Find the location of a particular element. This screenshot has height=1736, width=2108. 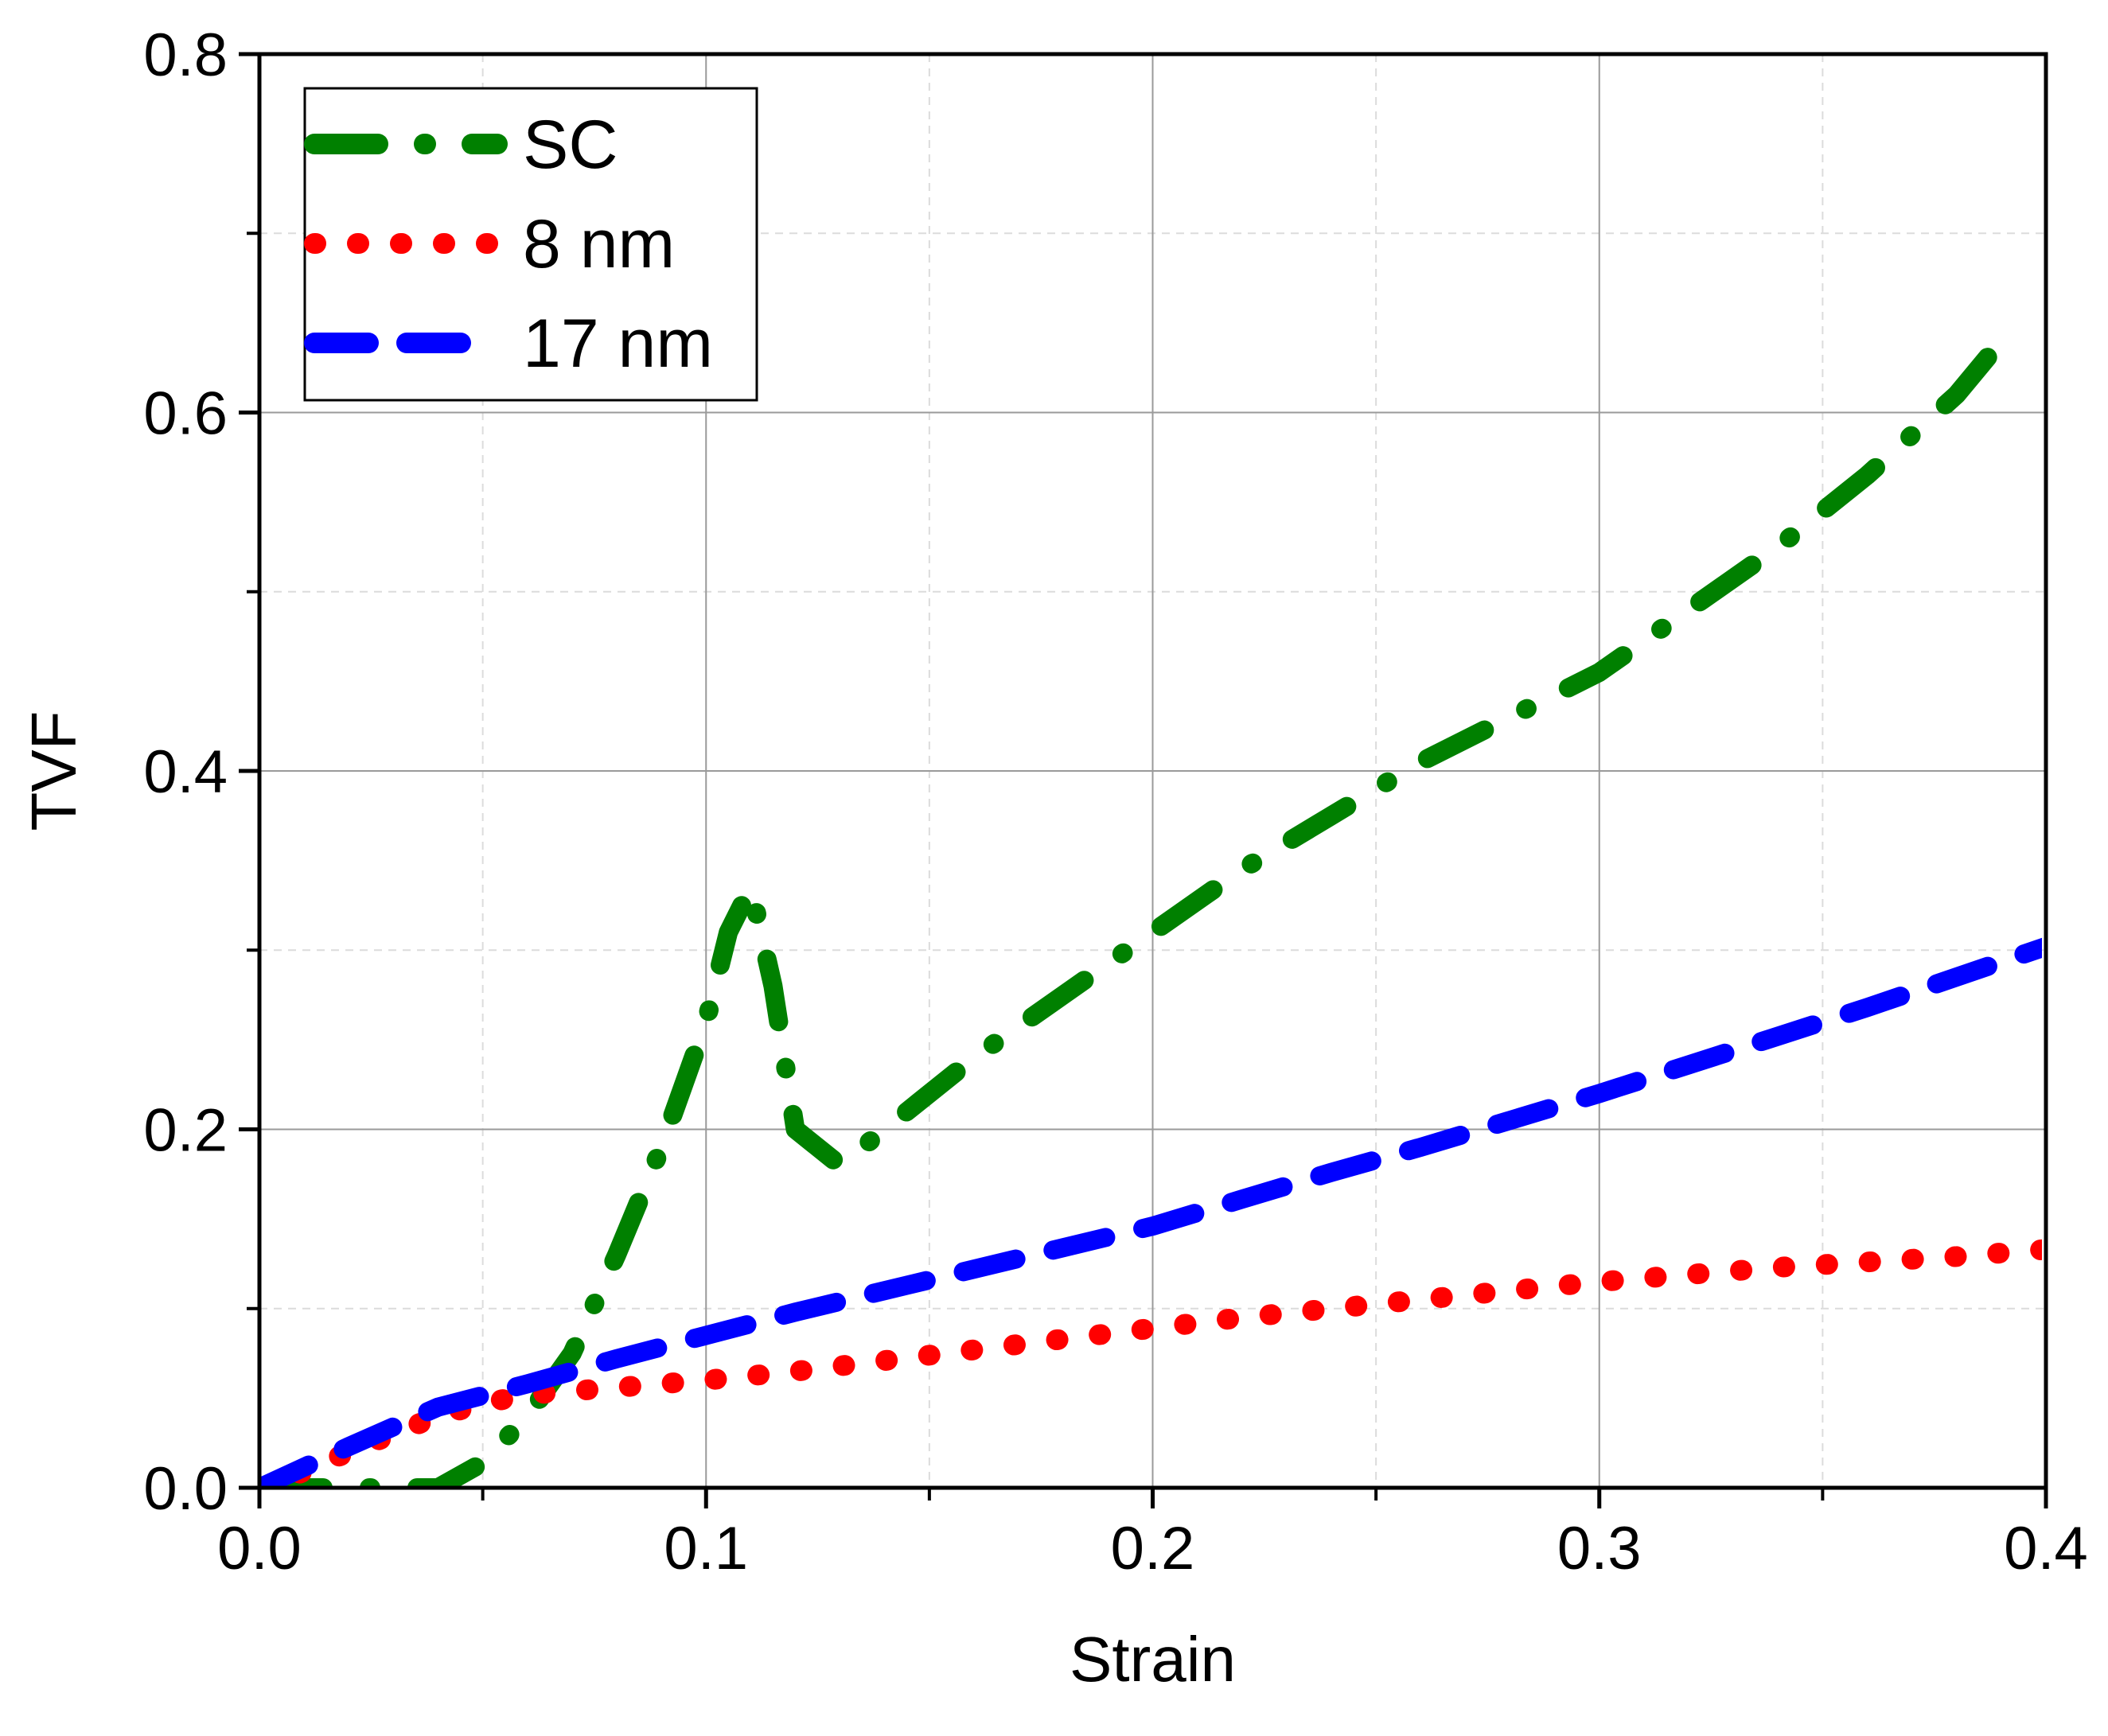

y-tick-label: 0.8 is located at coordinates (185, 55).